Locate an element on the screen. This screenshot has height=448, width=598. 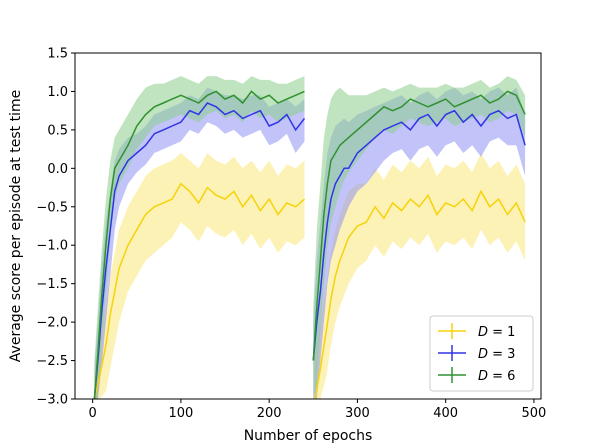
y-axis-label: Average score per episode at test time is located at coordinates (16, 226).